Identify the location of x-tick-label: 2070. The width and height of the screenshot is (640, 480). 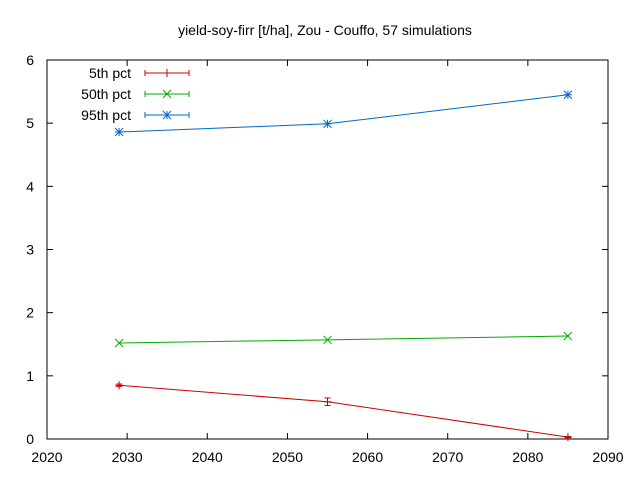
(447, 457).